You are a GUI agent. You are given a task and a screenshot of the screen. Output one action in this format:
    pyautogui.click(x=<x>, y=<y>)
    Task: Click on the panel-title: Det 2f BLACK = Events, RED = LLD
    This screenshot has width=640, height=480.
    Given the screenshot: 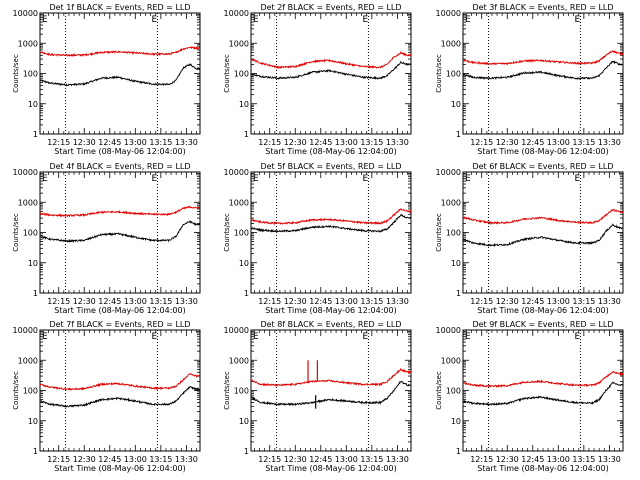 What is the action you would take?
    pyautogui.click(x=330, y=7)
    